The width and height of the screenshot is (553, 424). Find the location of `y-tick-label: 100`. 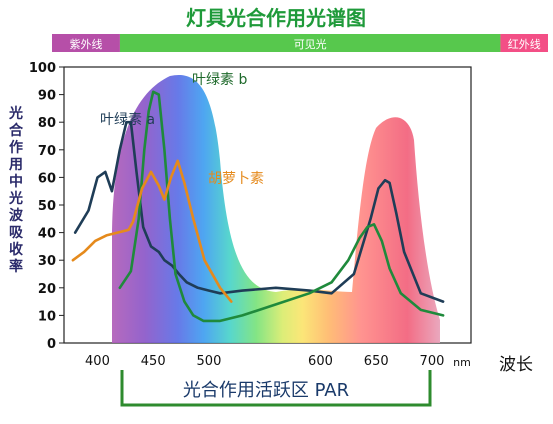

y-tick-label: 100 is located at coordinates (42, 68).